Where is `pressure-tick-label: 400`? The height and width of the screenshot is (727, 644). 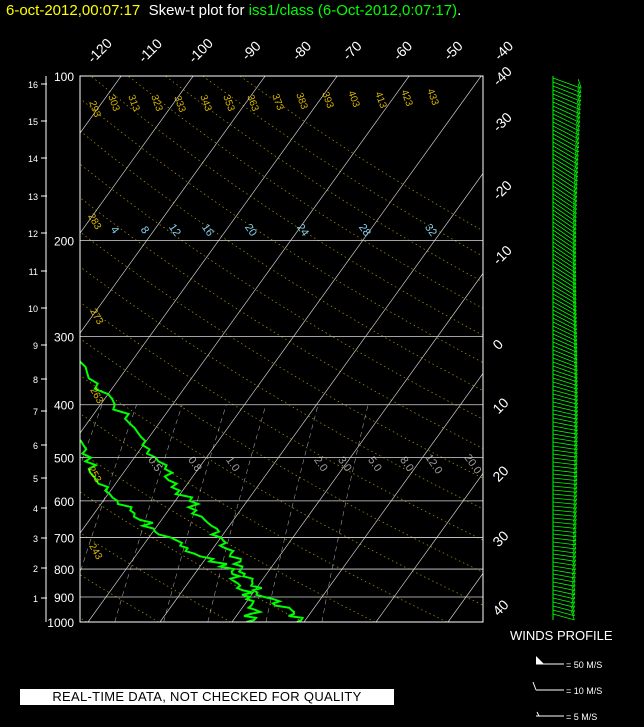 pressure-tick-label: 400 is located at coordinates (64, 406).